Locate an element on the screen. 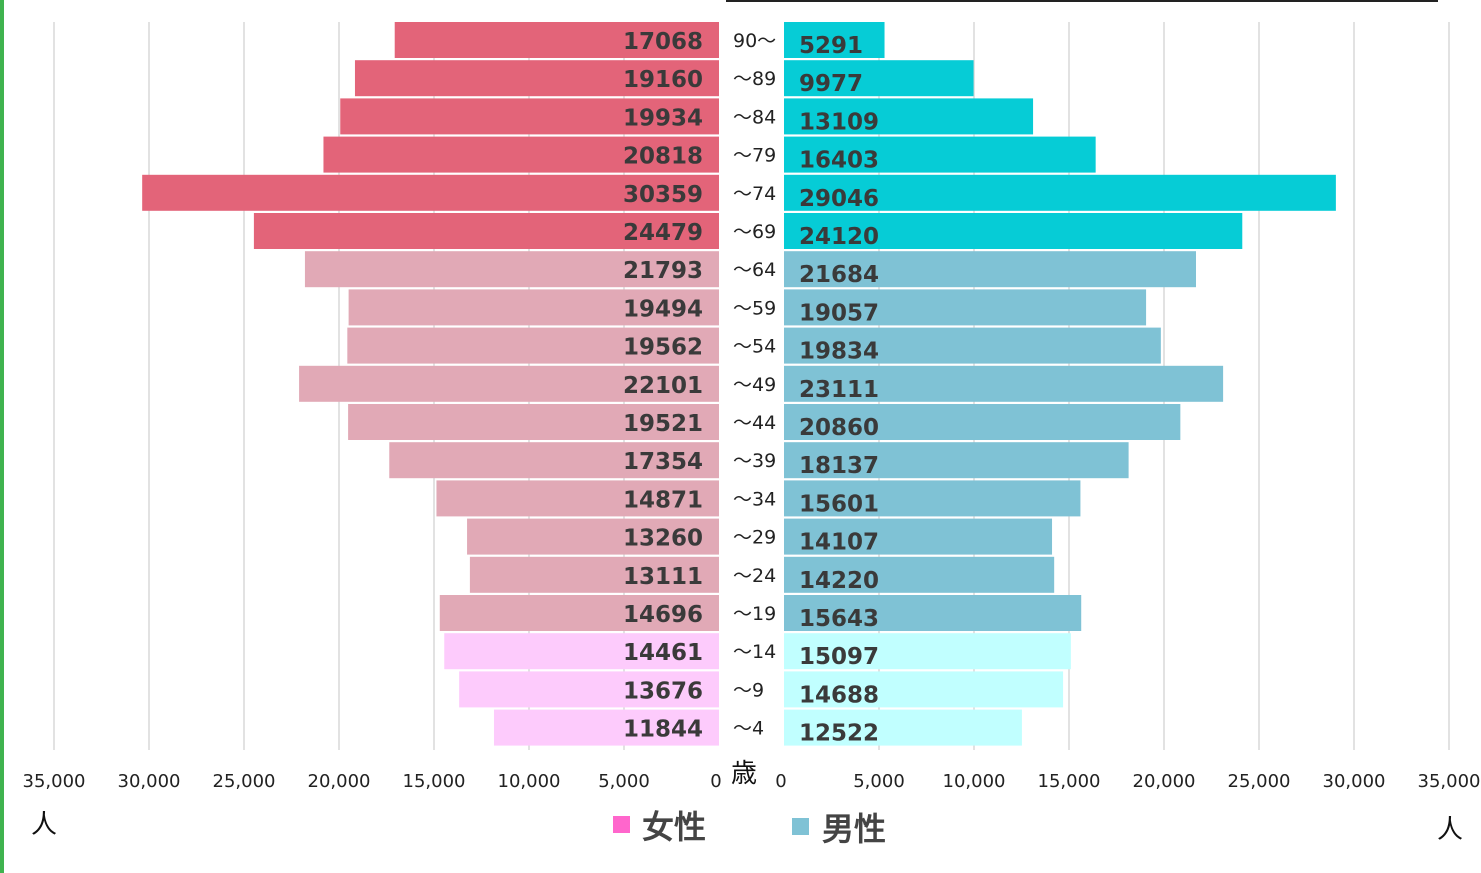 The image size is (1481, 873). value-label-male-3: 16403 is located at coordinates (839, 161).